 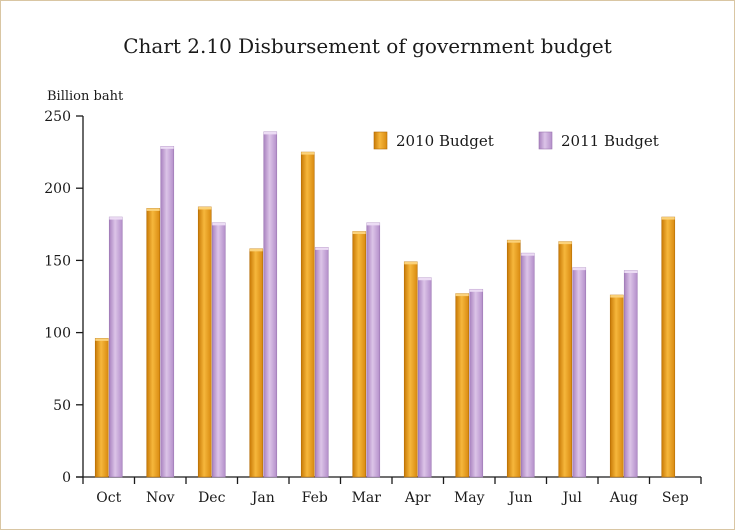 What do you see at coordinates (675, 498) in the screenshot?
I see `x-tick-label: Sep` at bounding box center [675, 498].